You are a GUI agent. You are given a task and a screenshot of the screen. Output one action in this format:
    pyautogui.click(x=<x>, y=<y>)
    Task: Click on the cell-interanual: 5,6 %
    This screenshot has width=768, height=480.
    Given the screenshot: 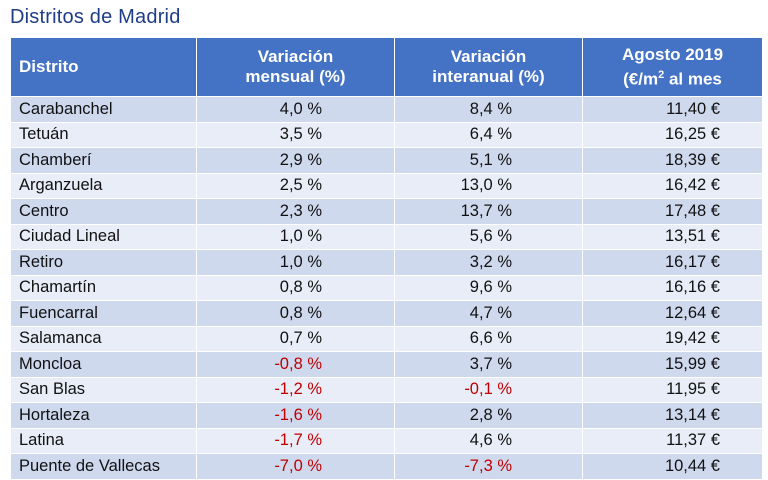 What is the action you would take?
    pyautogui.click(x=488, y=236)
    